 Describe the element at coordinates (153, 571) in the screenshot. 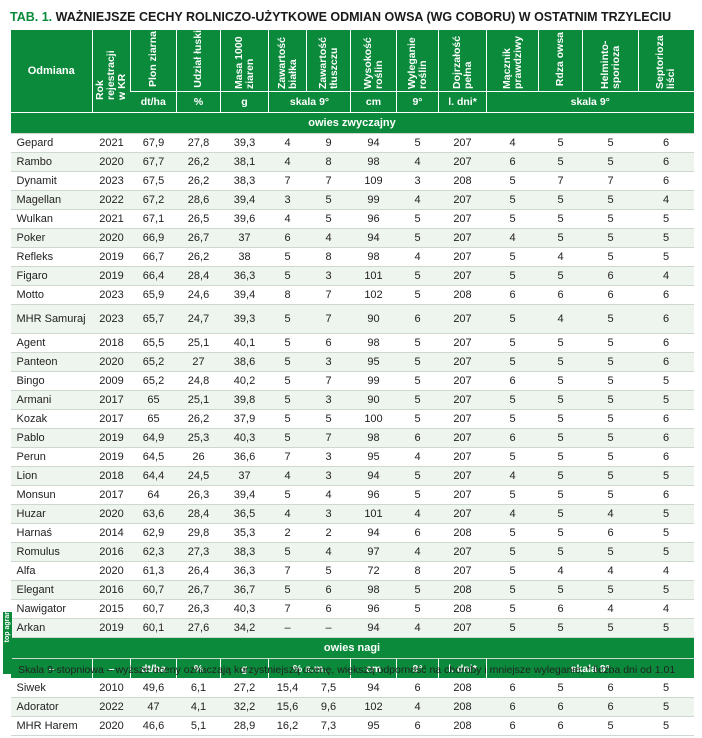

I see `cell-p: 61,3` at that location.